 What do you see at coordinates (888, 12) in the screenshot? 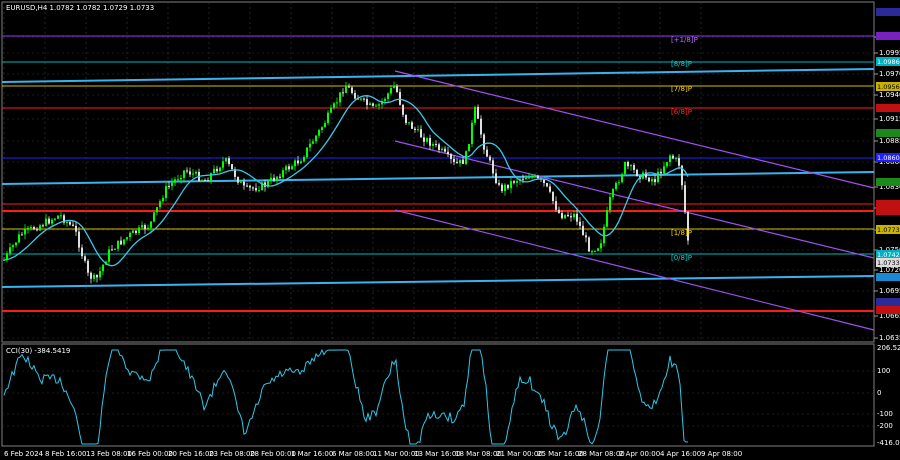
I see `box-top-blue` at bounding box center [888, 12].